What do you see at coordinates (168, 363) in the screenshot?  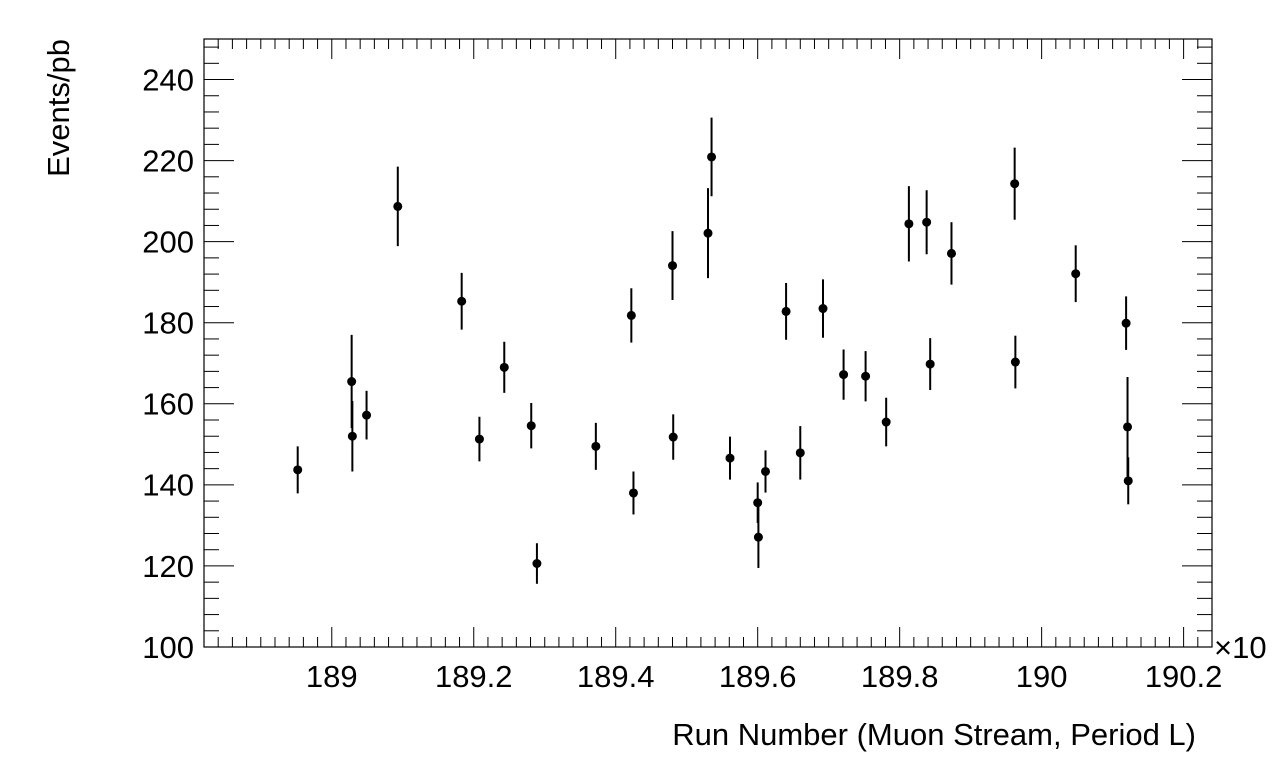 I see `y-tick-labels: 100 120 140 160 180 200 220 240` at bounding box center [168, 363].